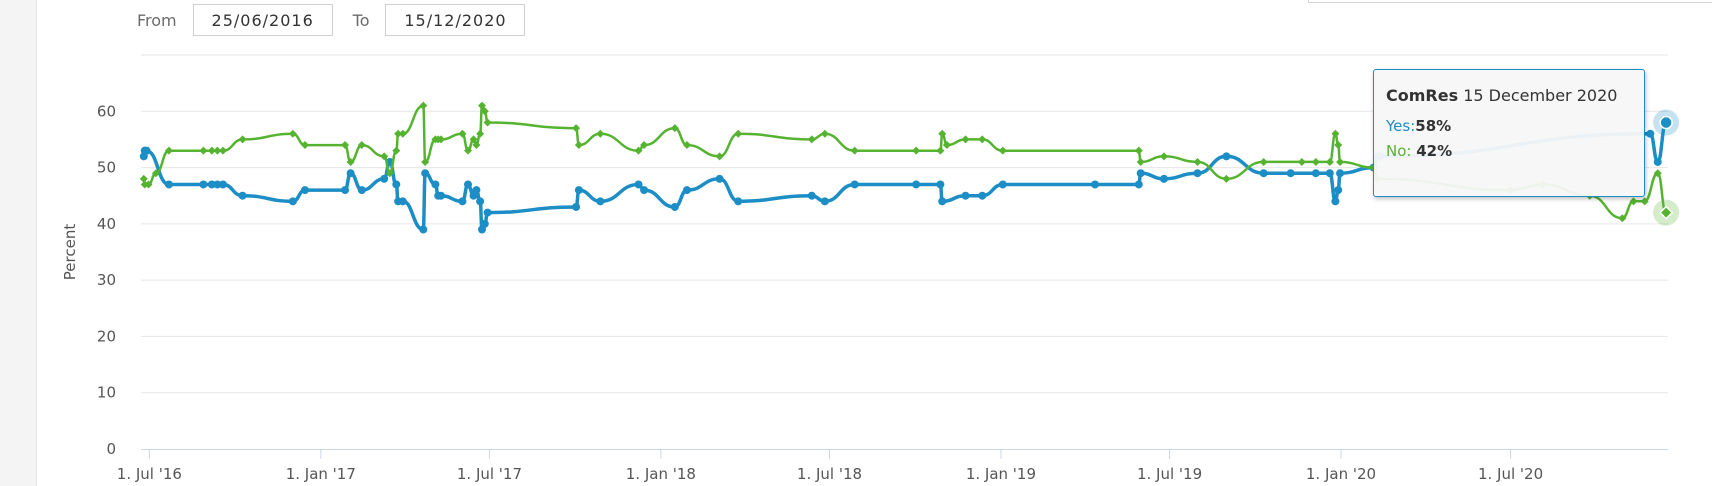 This screenshot has height=486, width=1712. Describe the element at coordinates (106, 168) in the screenshot. I see `y-tick-label: 50` at that location.